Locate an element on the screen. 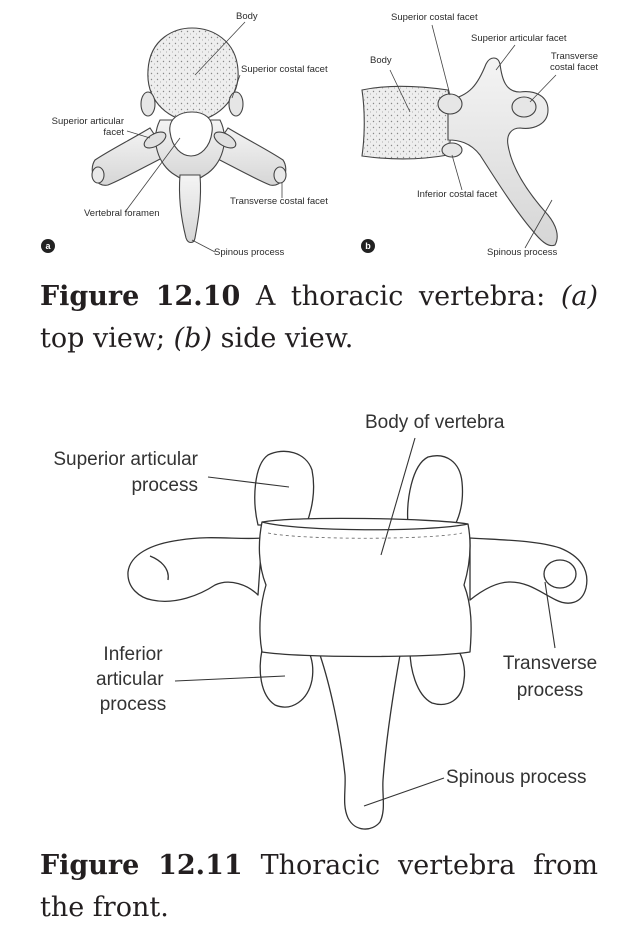 This screenshot has width=640, height=929. label-superior-costal-facet-b: Superior costal facet is located at coordinates (434, 17).